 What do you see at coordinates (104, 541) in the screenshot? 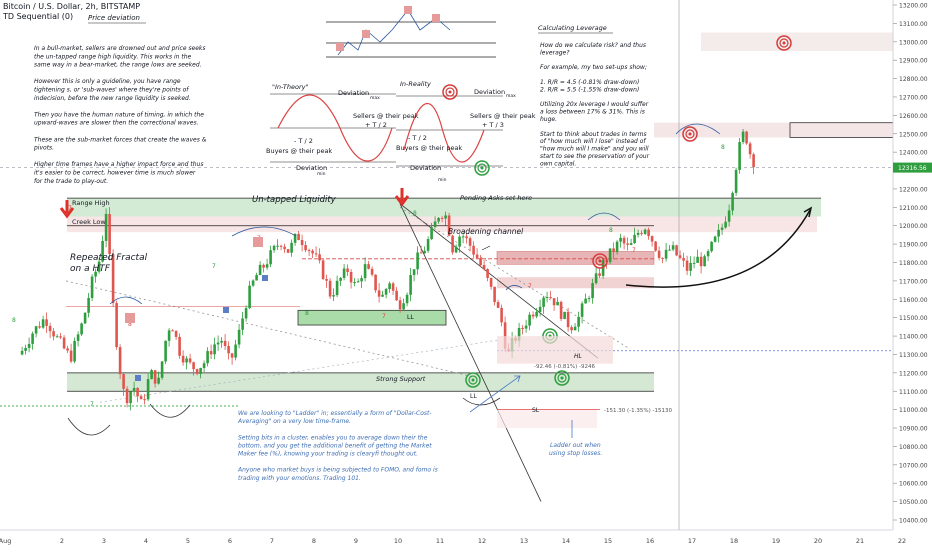
I see `time-tick-label: 3` at bounding box center [104, 541].